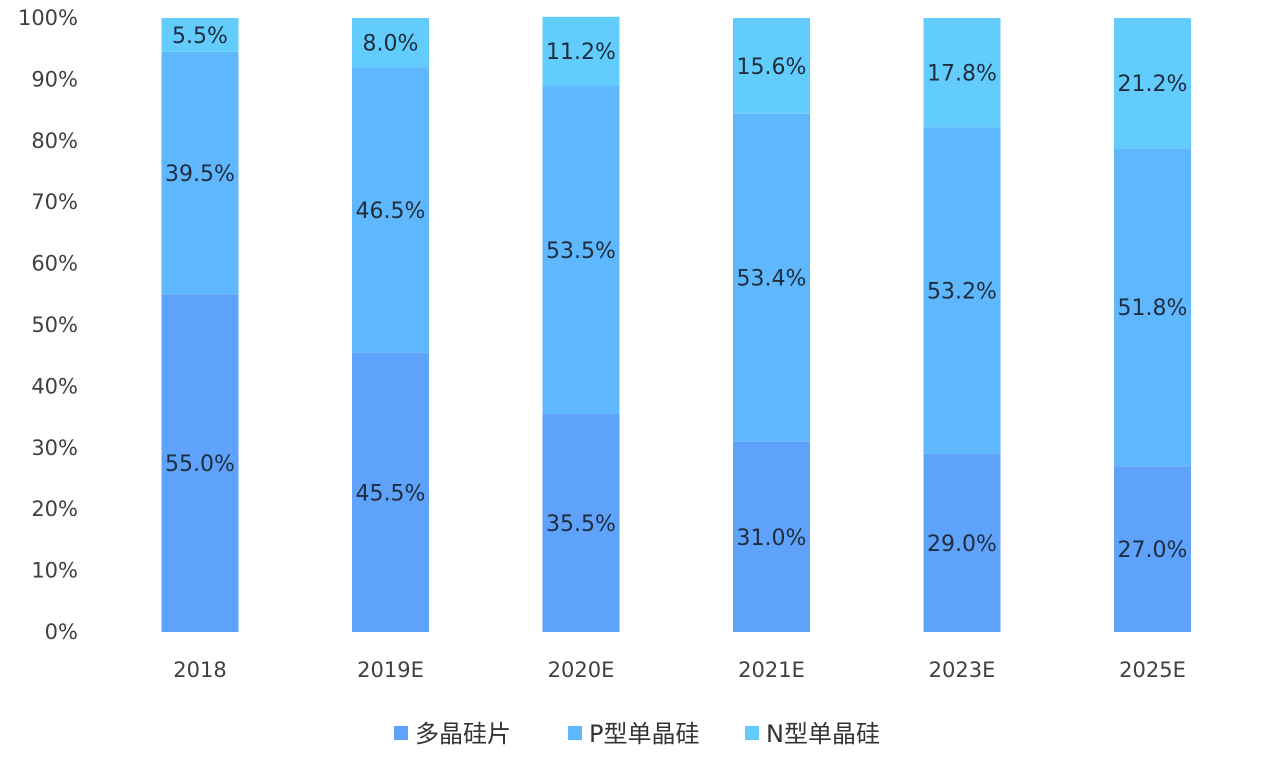  Describe the element at coordinates (54, 386) in the screenshot. I see `y-tick-label: 40%` at that location.